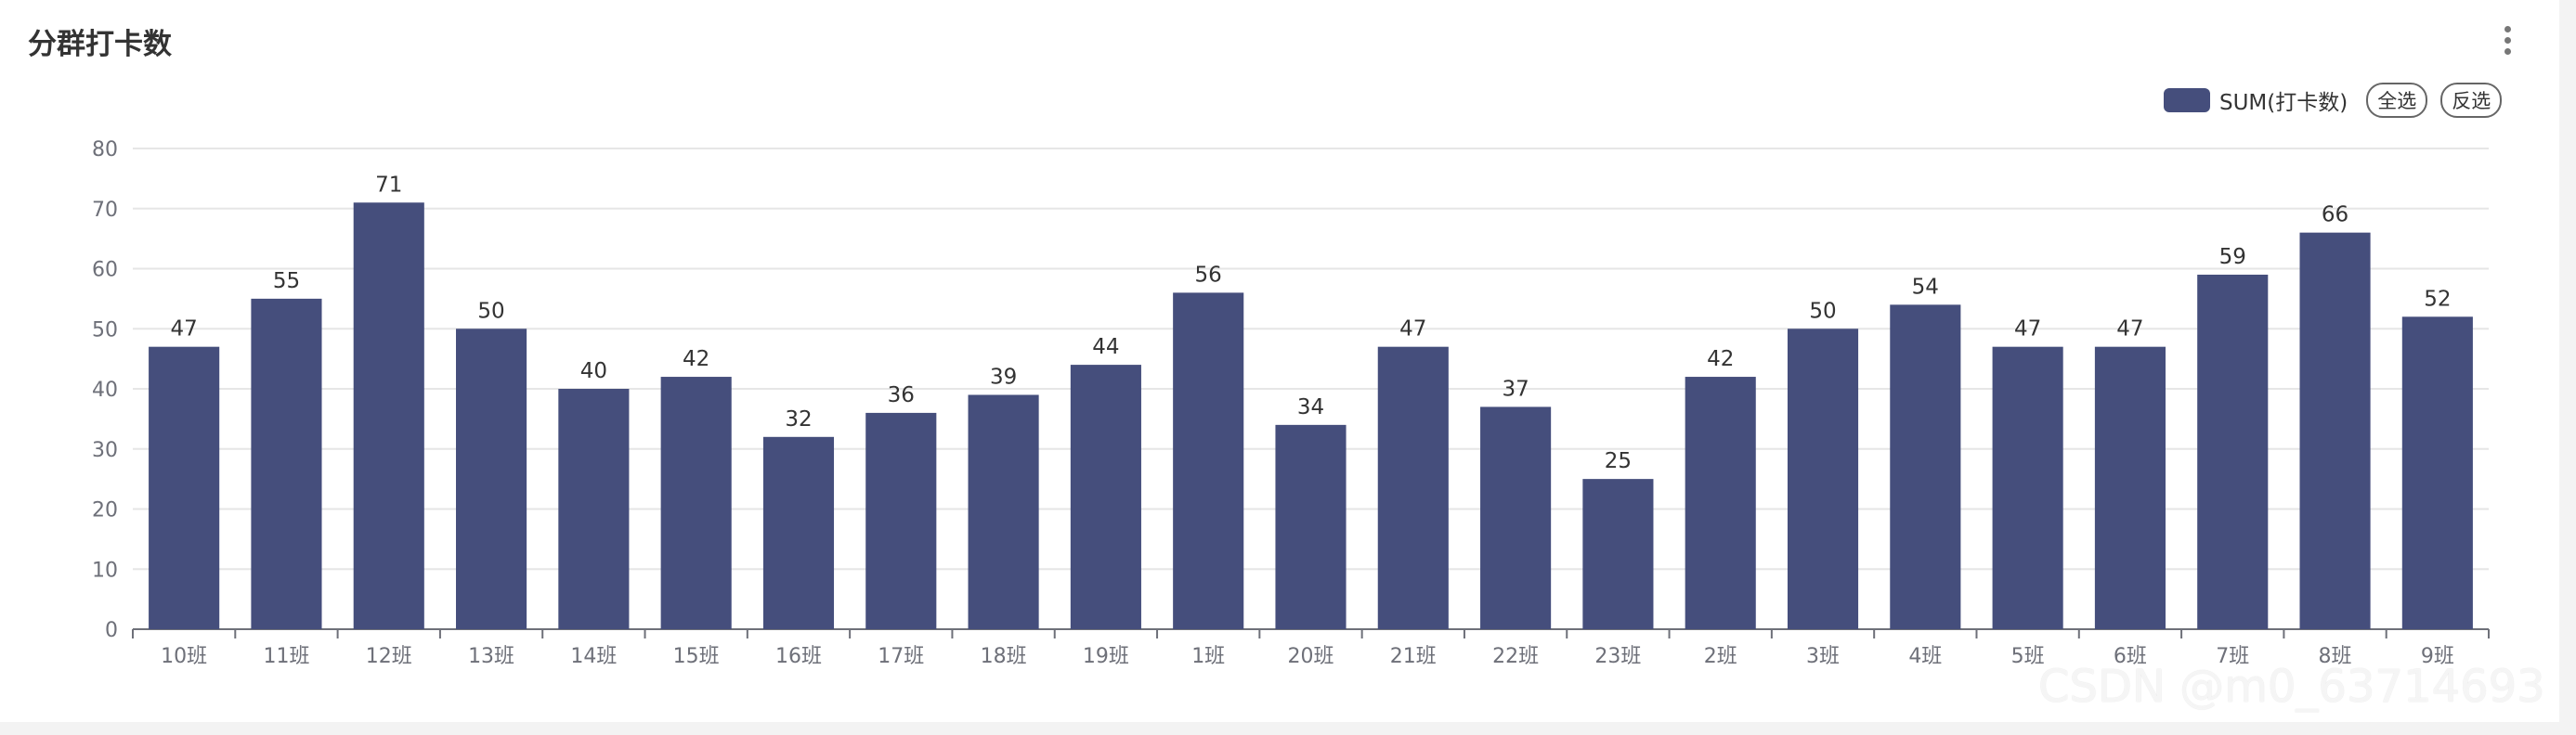 This screenshot has height=735, width=2576. What do you see at coordinates (1208, 656) in the screenshot?
I see `x-tick-label: 1班` at bounding box center [1208, 656].